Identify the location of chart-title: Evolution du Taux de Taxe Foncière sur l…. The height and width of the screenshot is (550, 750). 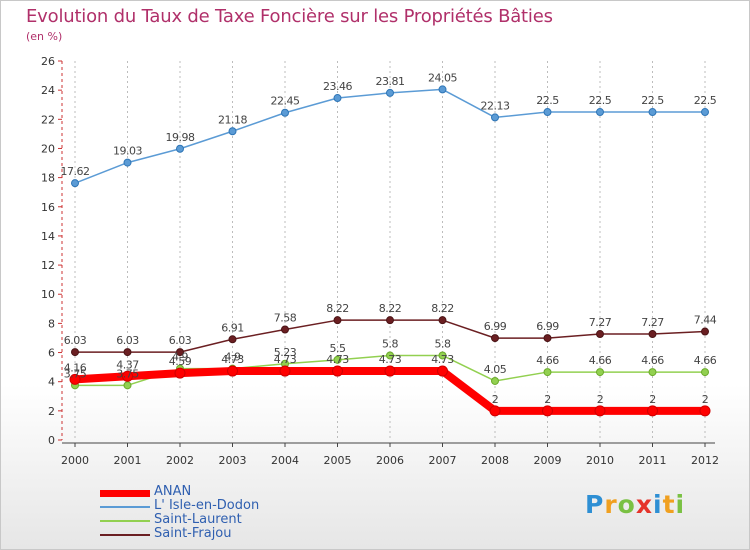
(289, 16).